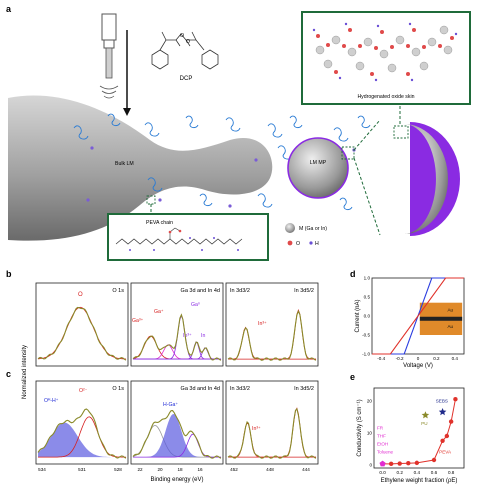 The height and width of the screenshot is (499, 479). What do you see at coordinates (290, 243) in the screenshot?
I see `legend-oxygen-icon` at bounding box center [290, 243].